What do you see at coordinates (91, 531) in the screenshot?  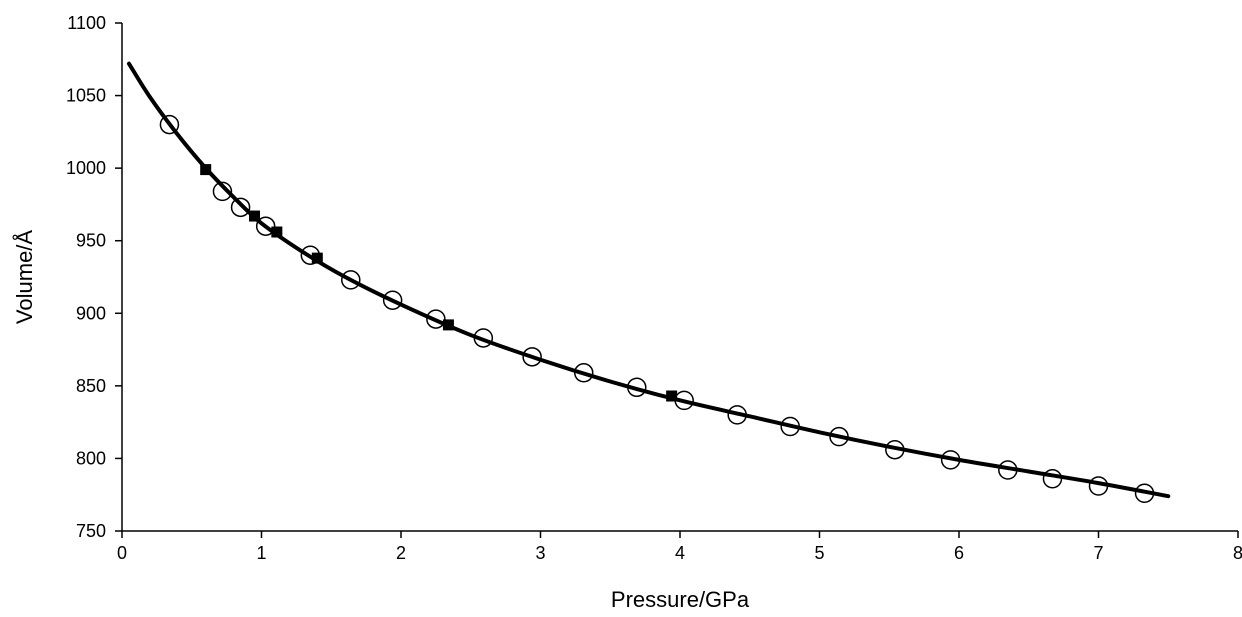 I see `y-tick-label: 750` at bounding box center [91, 531].